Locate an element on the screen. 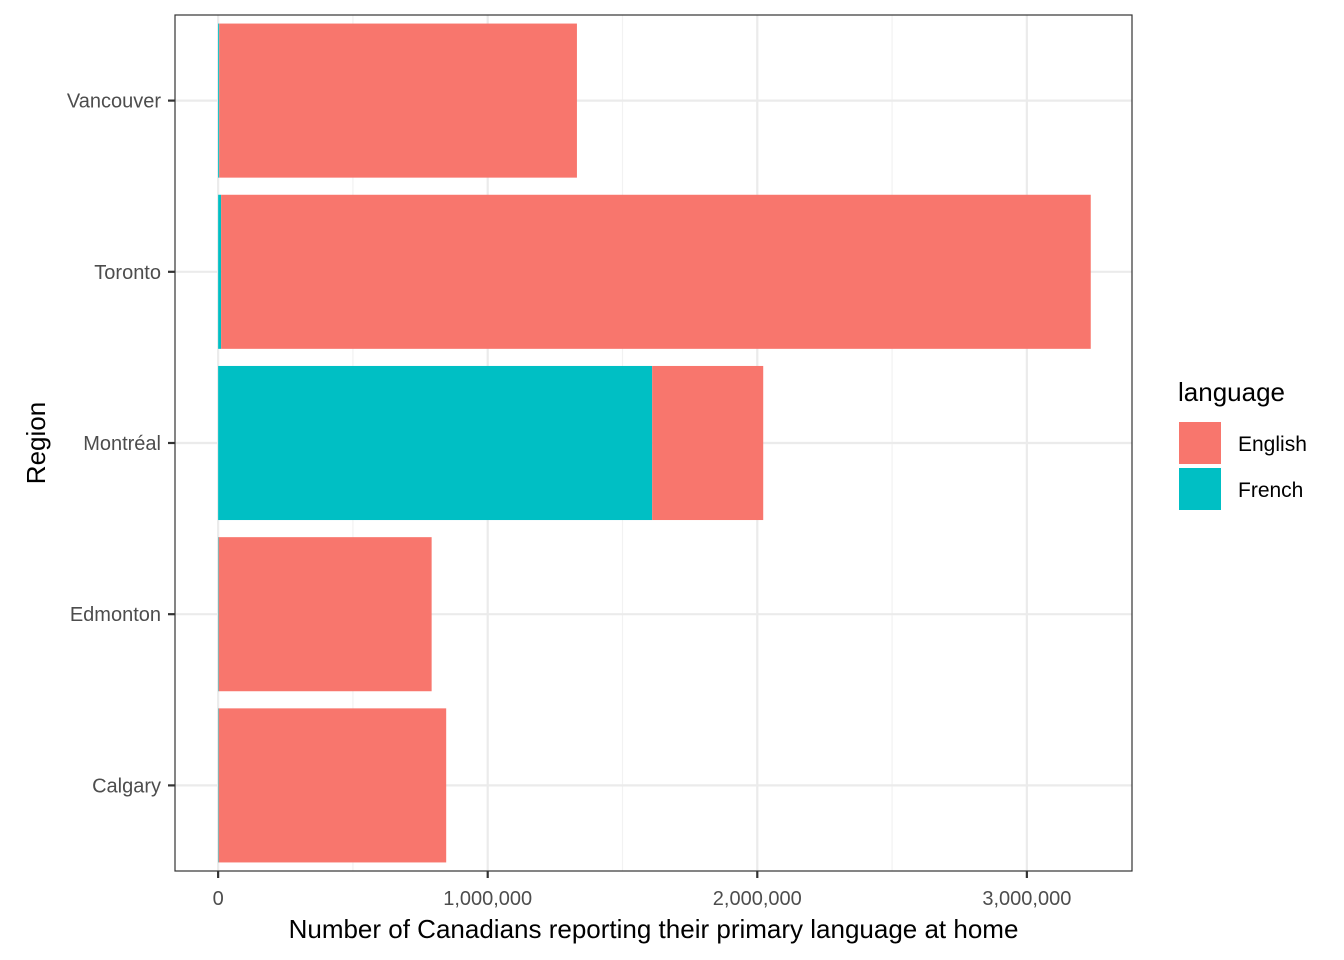  bar-english-toronto is located at coordinates (656, 271).